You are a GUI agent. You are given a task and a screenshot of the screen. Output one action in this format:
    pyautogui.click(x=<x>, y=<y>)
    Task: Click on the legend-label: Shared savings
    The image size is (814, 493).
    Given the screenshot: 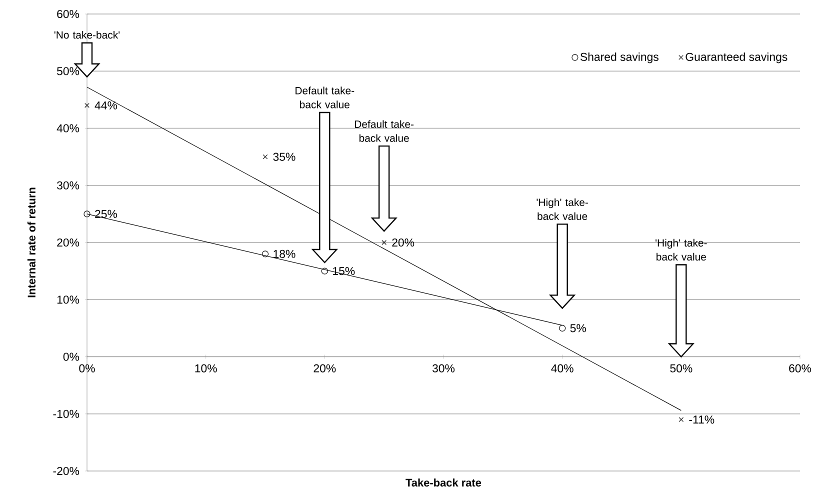 What is the action you would take?
    pyautogui.click(x=619, y=58)
    